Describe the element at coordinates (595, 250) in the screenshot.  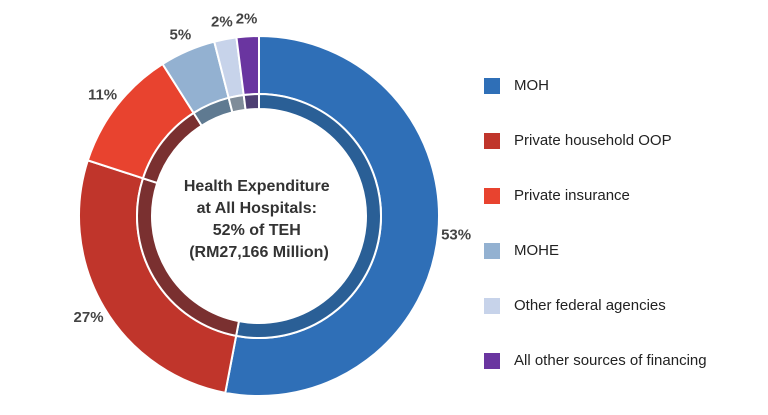
I see `legend-item-mohe: MOHE` at that location.